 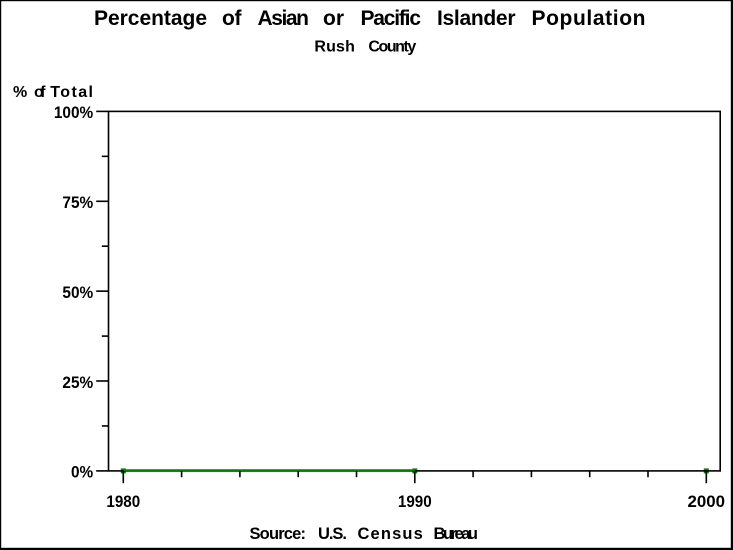 I want to click on svg-text: 1990, so click(x=415, y=502).